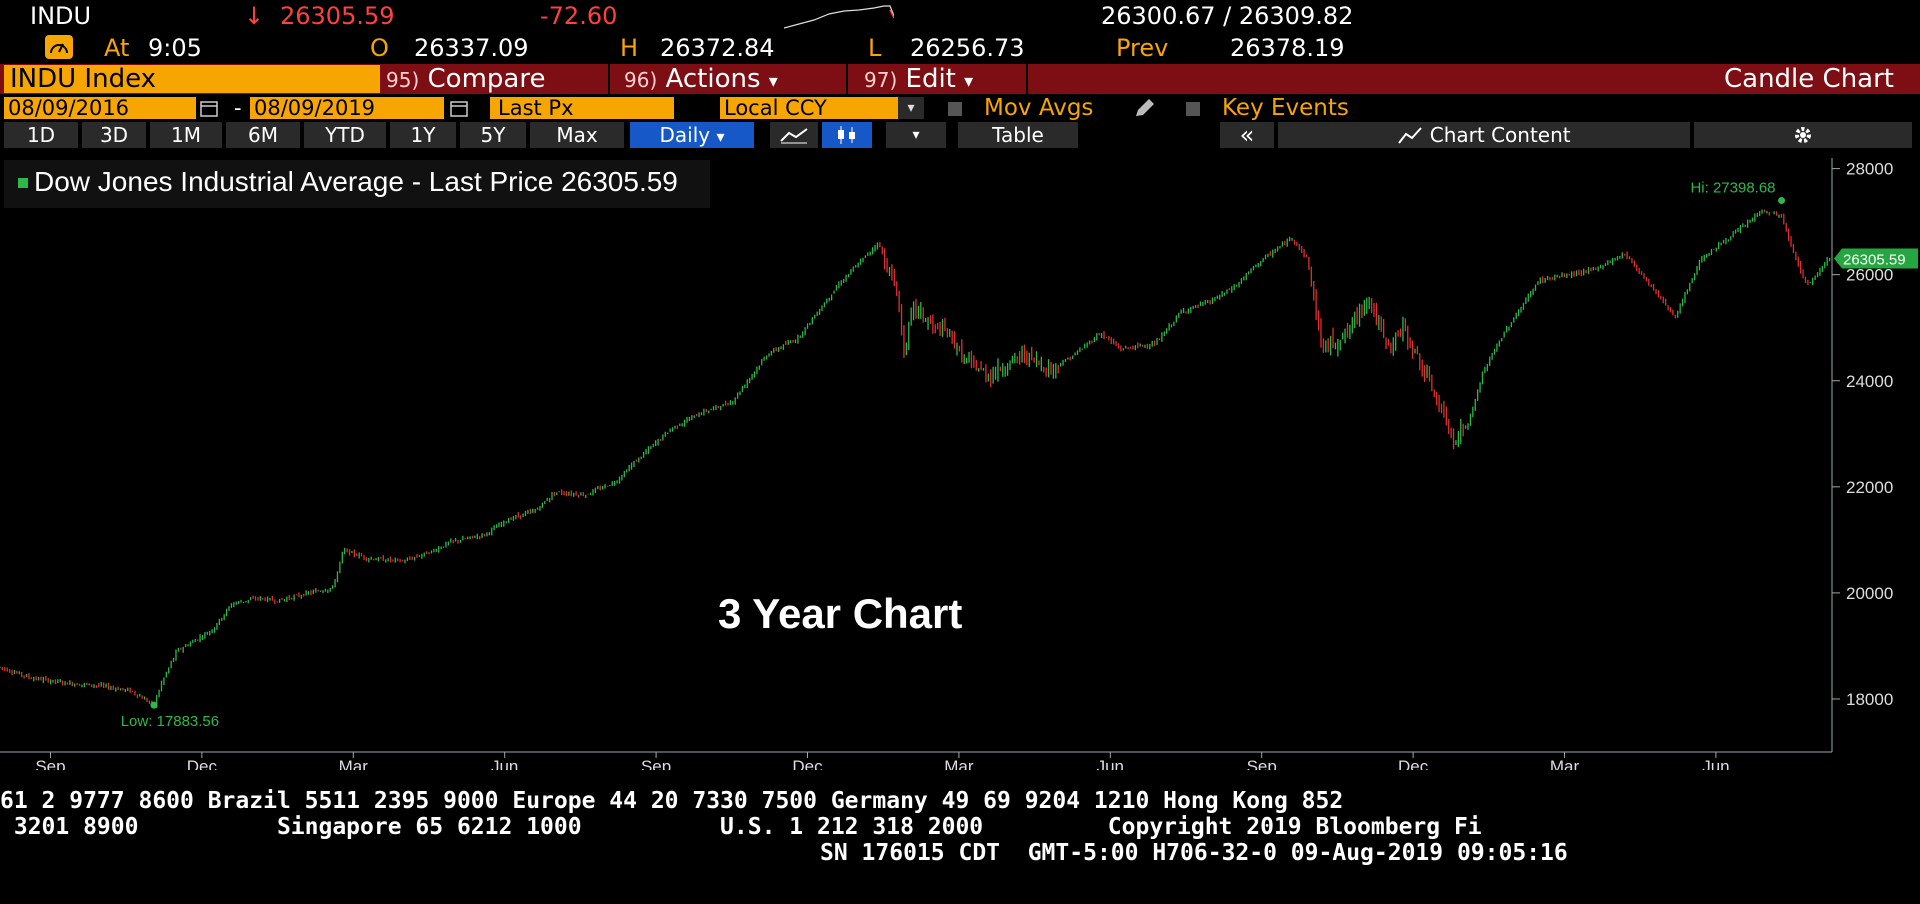 The image size is (1920, 904). I want to click on tab-1m: 1M, so click(186, 135).